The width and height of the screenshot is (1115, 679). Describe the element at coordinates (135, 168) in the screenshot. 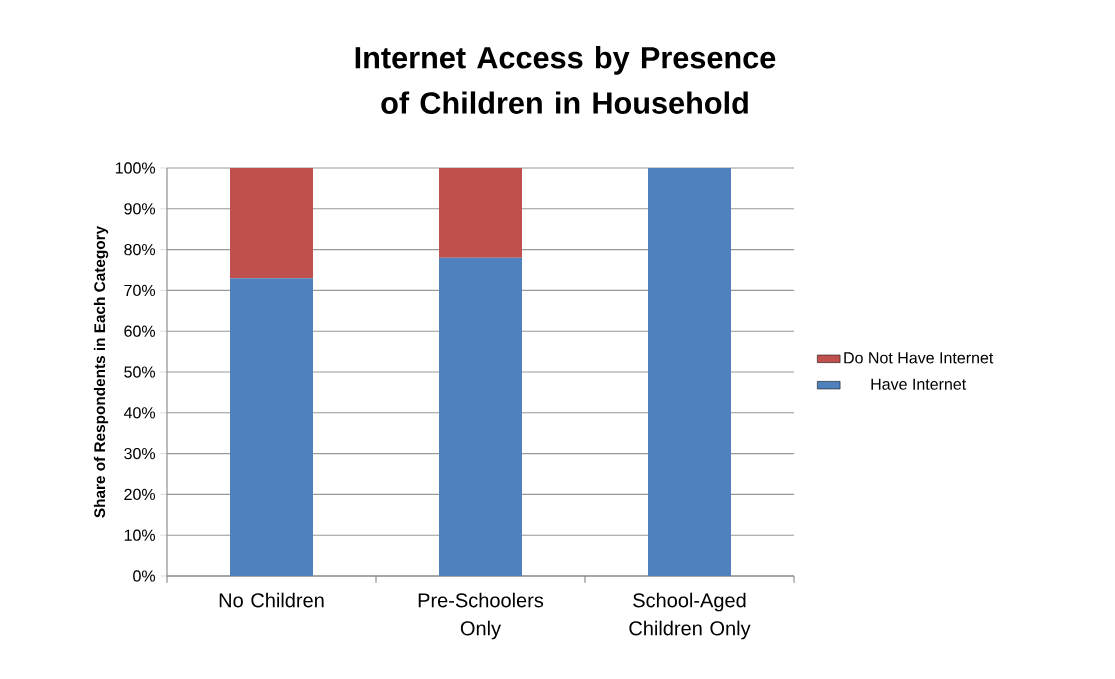

I see `y-tick-label: 100%` at that location.